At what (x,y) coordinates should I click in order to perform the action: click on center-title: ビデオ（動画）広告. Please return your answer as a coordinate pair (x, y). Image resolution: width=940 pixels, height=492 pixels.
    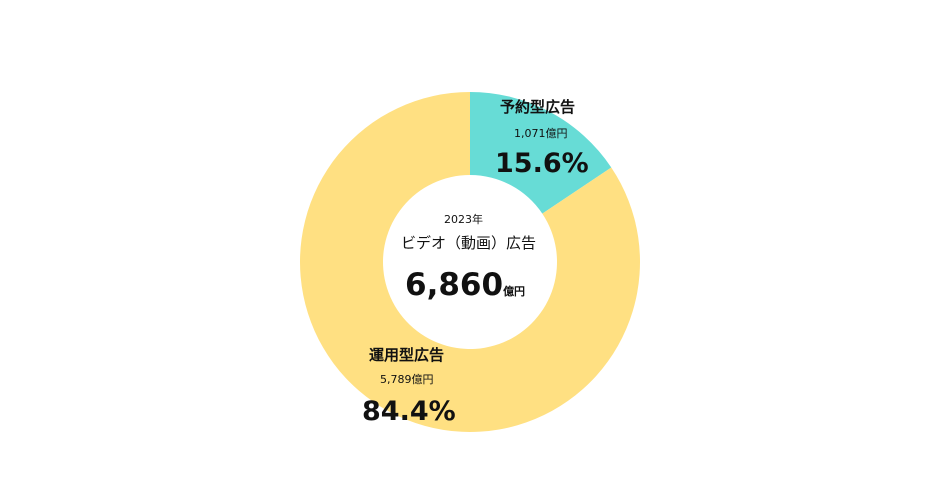
    Looking at the image, I should click on (469, 243).